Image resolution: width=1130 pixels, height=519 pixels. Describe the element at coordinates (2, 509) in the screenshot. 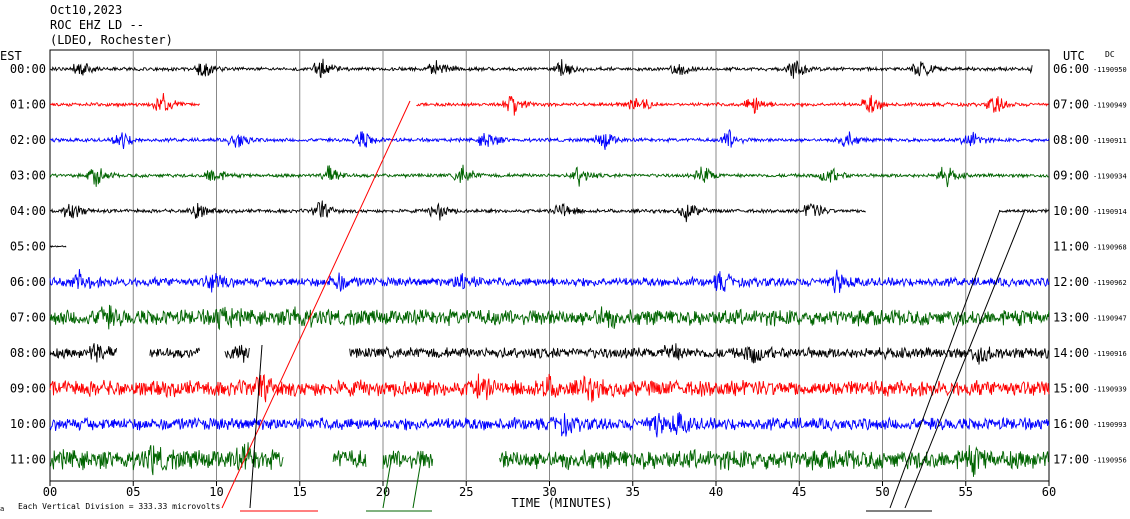

I see `footer-mark: a` at that location.